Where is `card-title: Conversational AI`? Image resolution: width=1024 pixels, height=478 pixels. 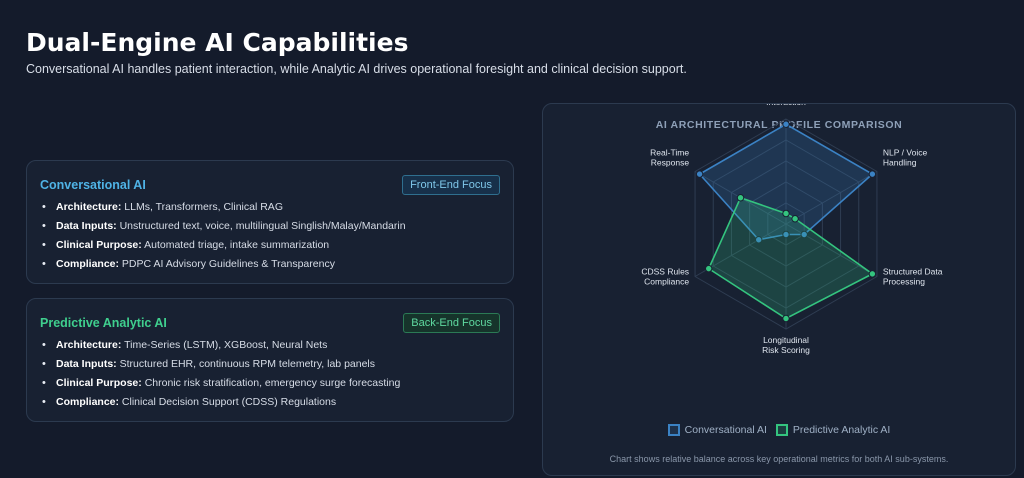 card-title: Conversational AI is located at coordinates (93, 185).